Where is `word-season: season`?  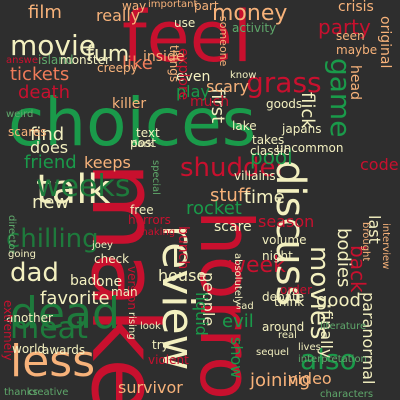
word-season: season is located at coordinates (286, 221).